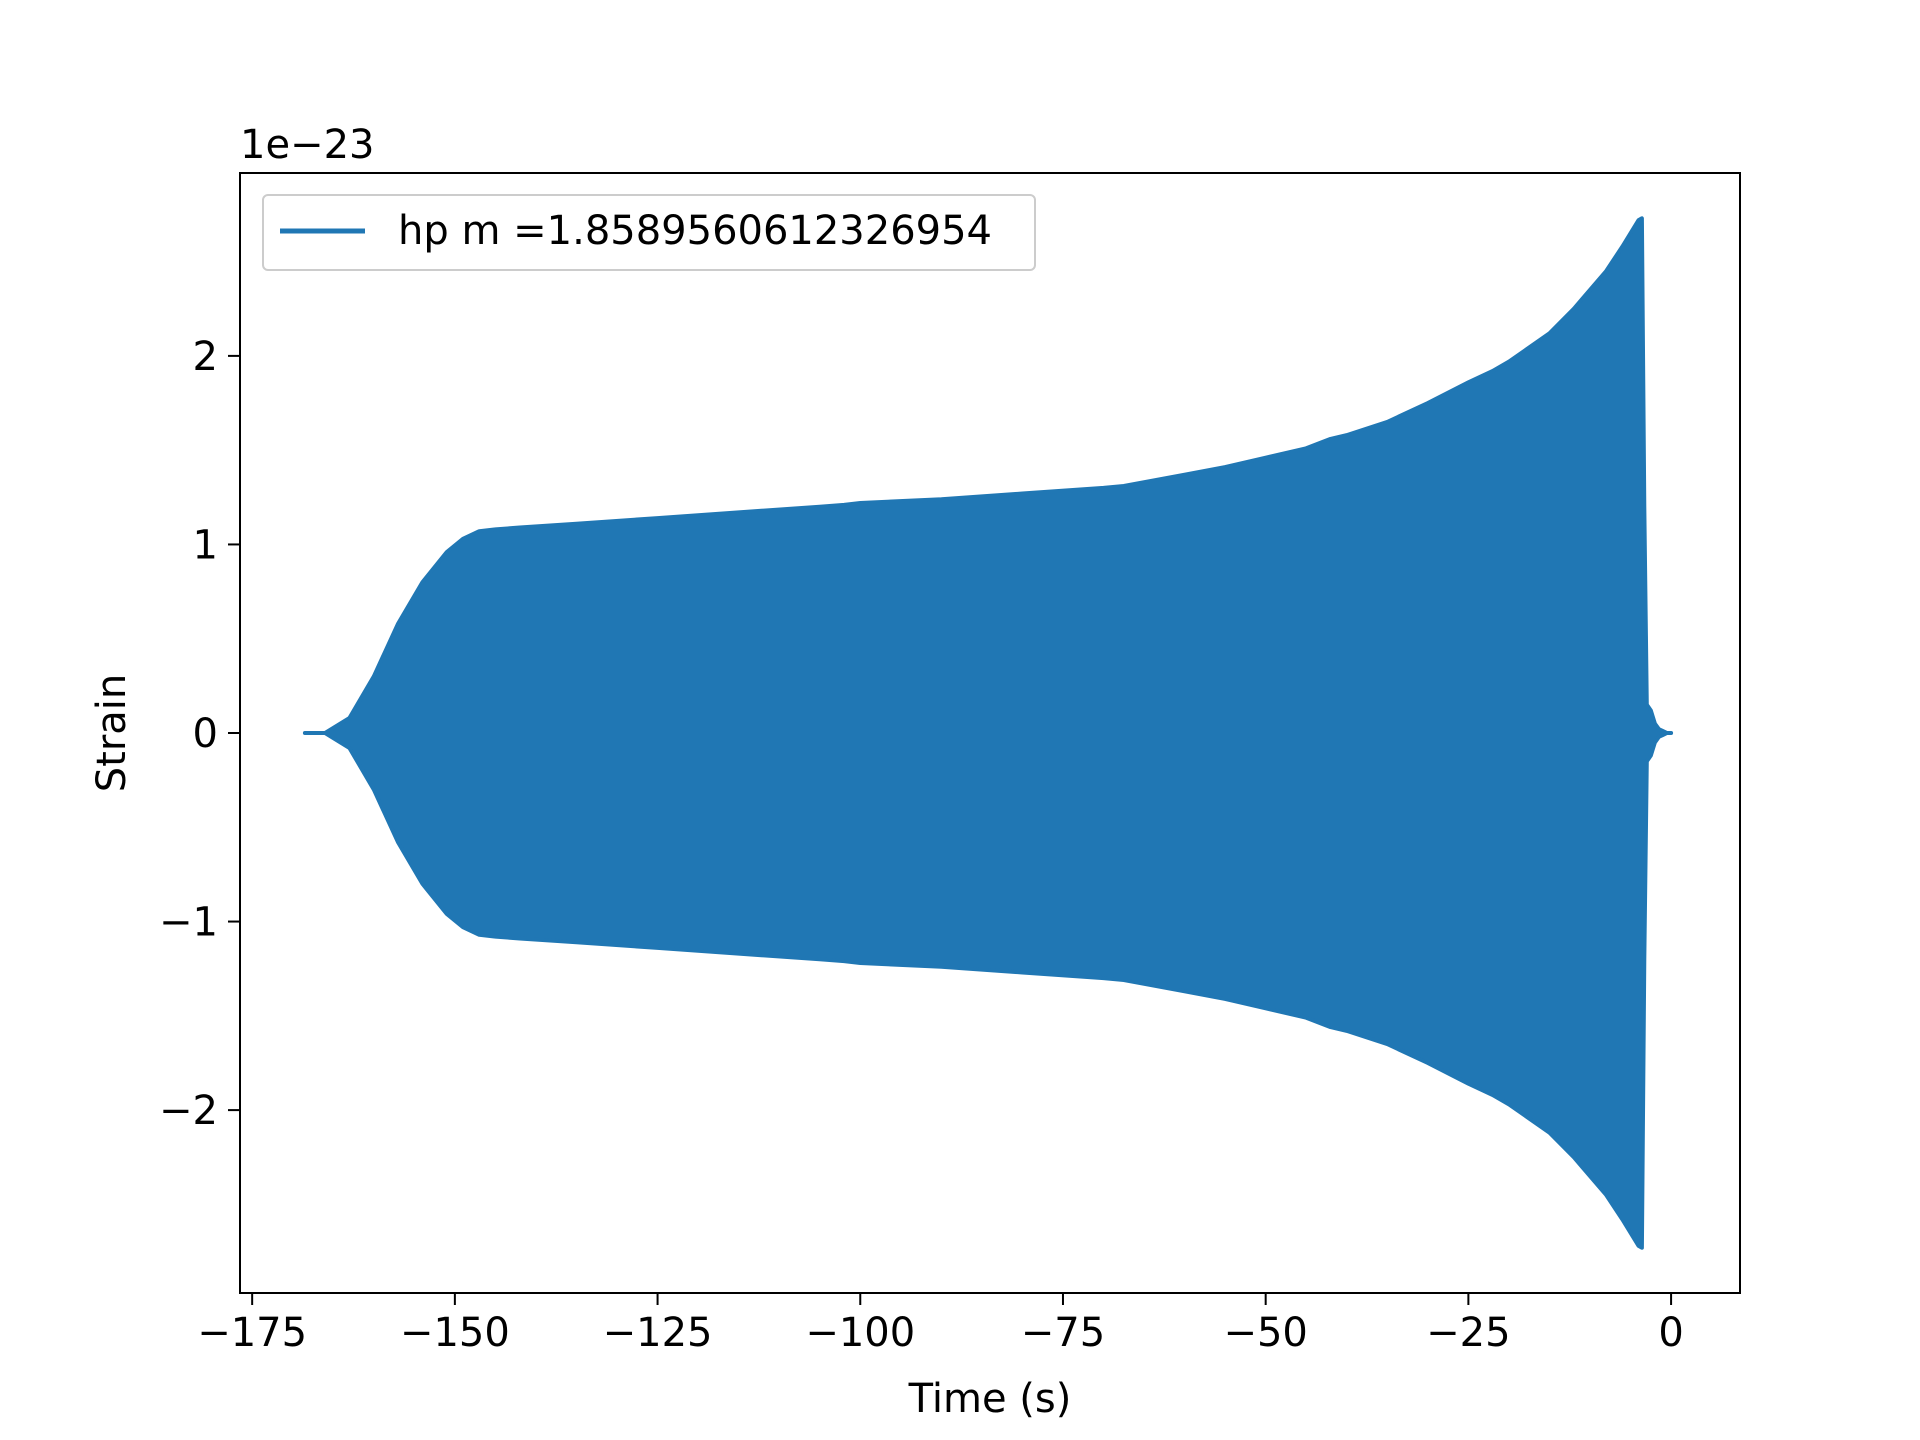  Describe the element at coordinates (455, 1333) in the screenshot. I see `x-tick-label: −150` at that location.